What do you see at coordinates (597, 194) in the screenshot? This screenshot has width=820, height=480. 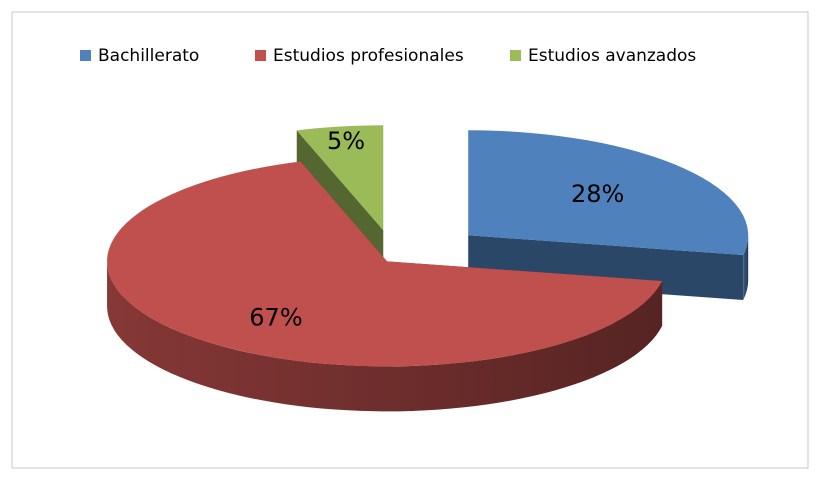 I see `value-label: 28%` at bounding box center [597, 194].